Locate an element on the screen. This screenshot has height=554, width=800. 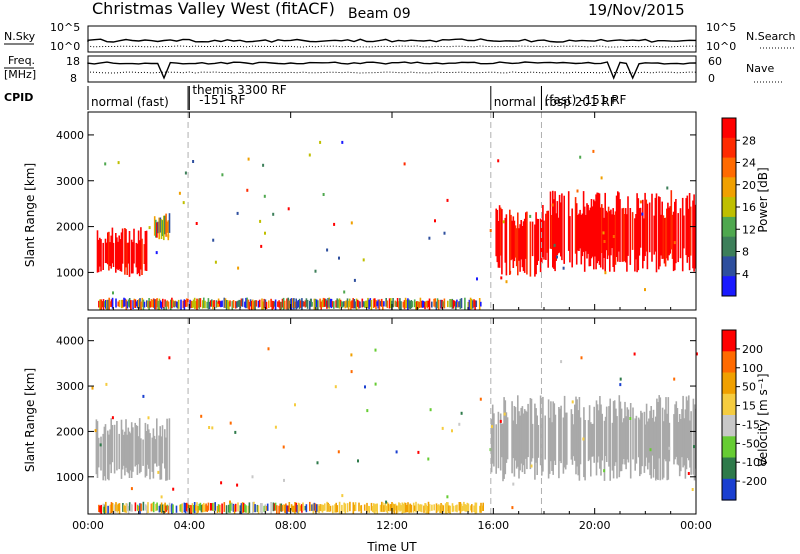
velocity-x-tick-label: 04:00 is located at coordinates (189, 525).